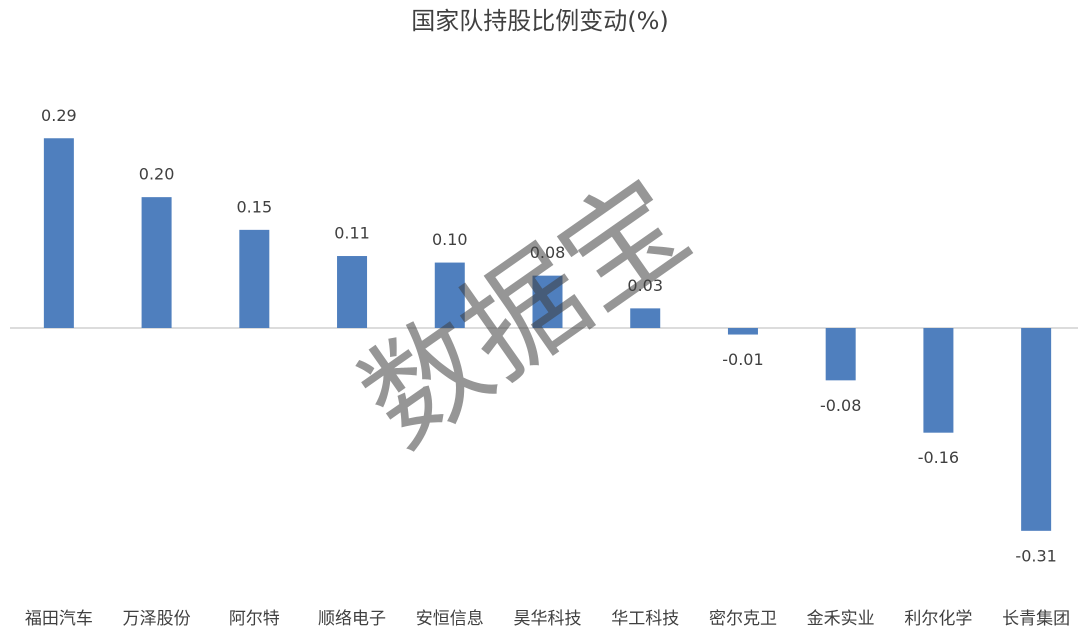  Describe the element at coordinates (938, 457) in the screenshot. I see `data-label: -0.16` at that location.